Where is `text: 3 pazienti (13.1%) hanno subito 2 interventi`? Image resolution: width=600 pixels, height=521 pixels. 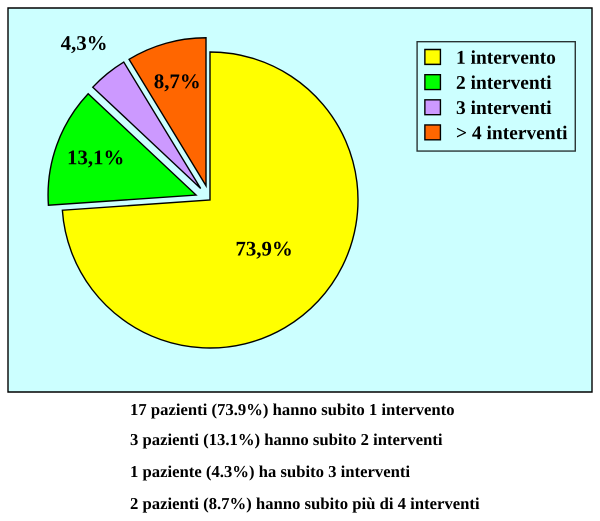 text: 3 pazienti (13.1%) hanno subito 2 interventi is located at coordinates (286, 441).